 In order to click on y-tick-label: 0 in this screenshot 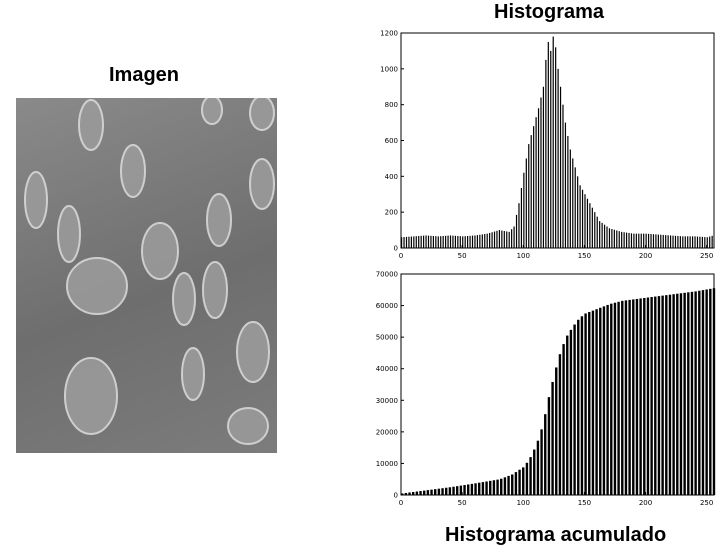, I will do `click(396, 496)`.